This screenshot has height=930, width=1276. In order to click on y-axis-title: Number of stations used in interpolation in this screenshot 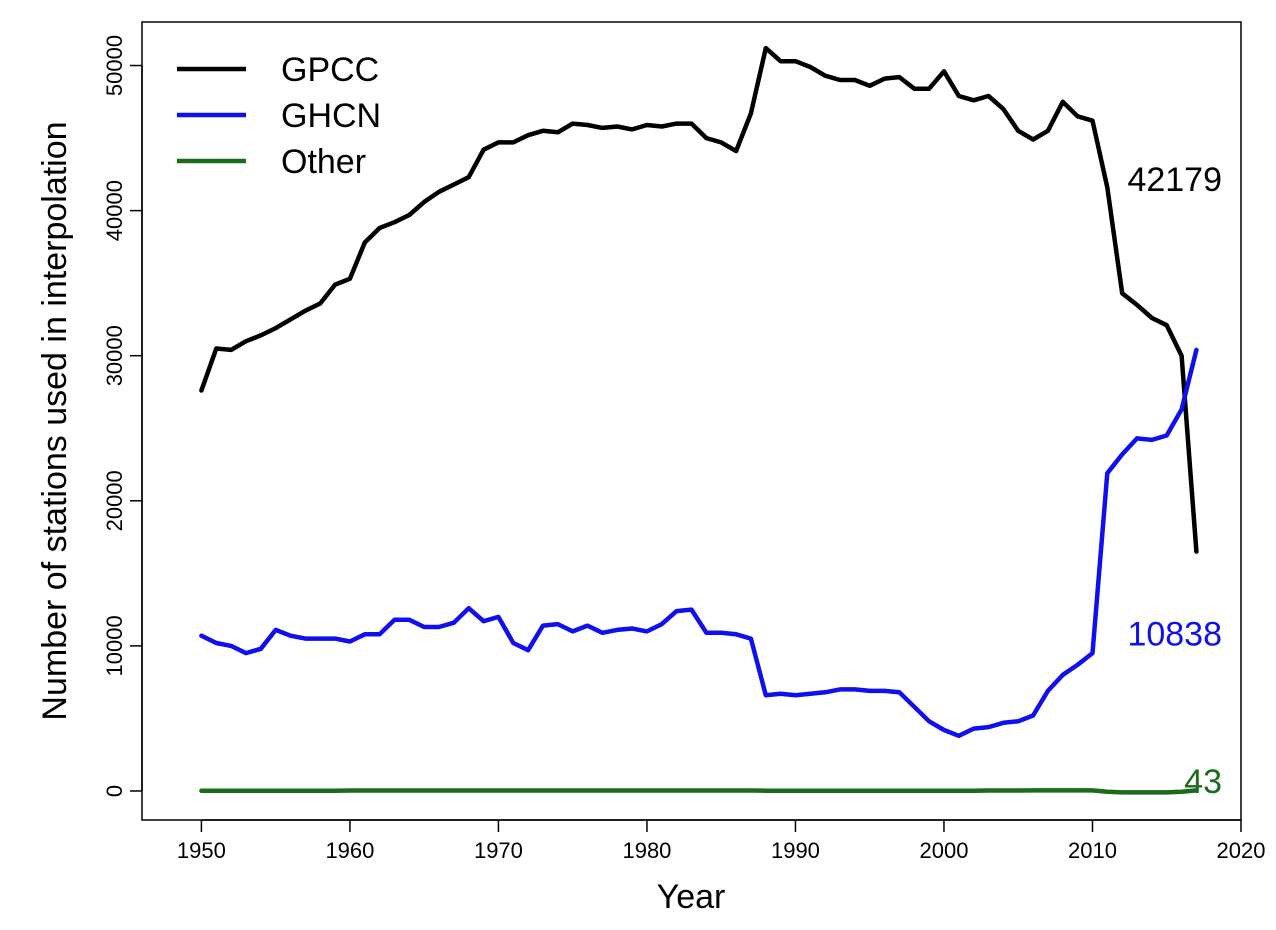, I will do `click(55, 420)`.